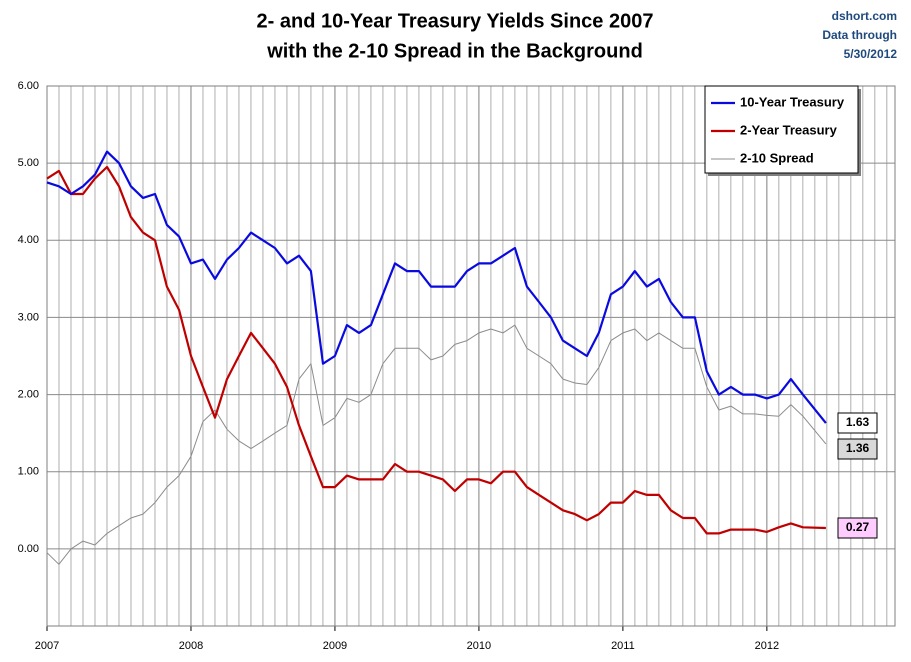 Image resolution: width=911 pixels, height=662 pixels. I want to click on legend-label: 10-Year Treasury, so click(792, 101).